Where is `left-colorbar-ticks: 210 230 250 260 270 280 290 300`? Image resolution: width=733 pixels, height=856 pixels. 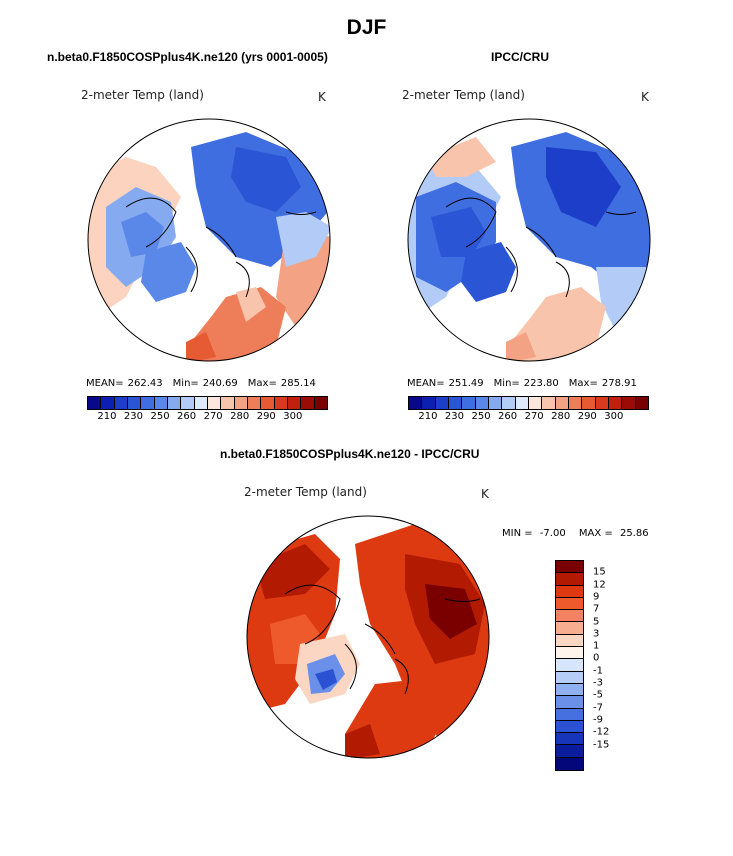
left-colorbar-ticks: 210 230 250 260 270 280 290 300 is located at coordinates (206, 418).